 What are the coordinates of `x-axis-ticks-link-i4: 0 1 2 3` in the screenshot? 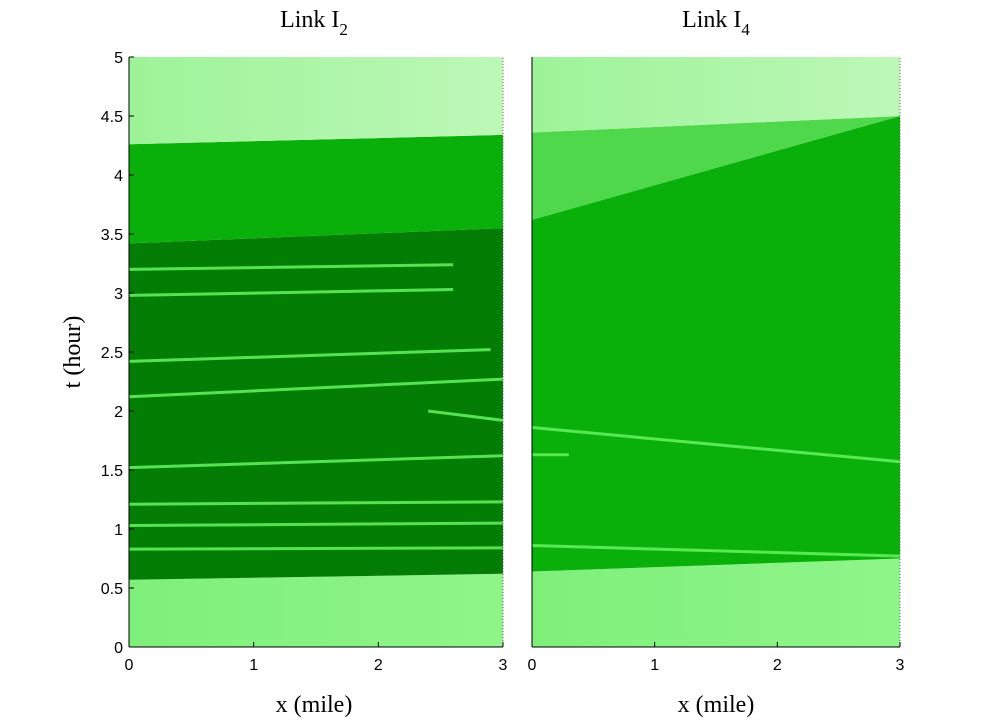 It's located at (716, 658).